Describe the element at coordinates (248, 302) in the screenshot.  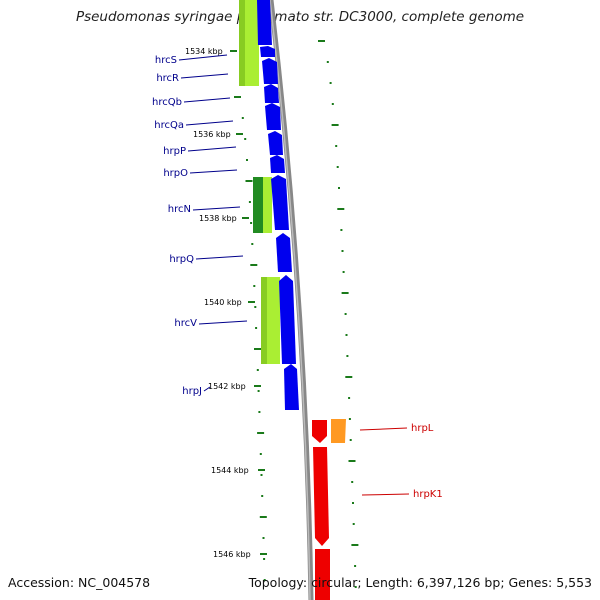
I see `scale-label-ticks` at that location.